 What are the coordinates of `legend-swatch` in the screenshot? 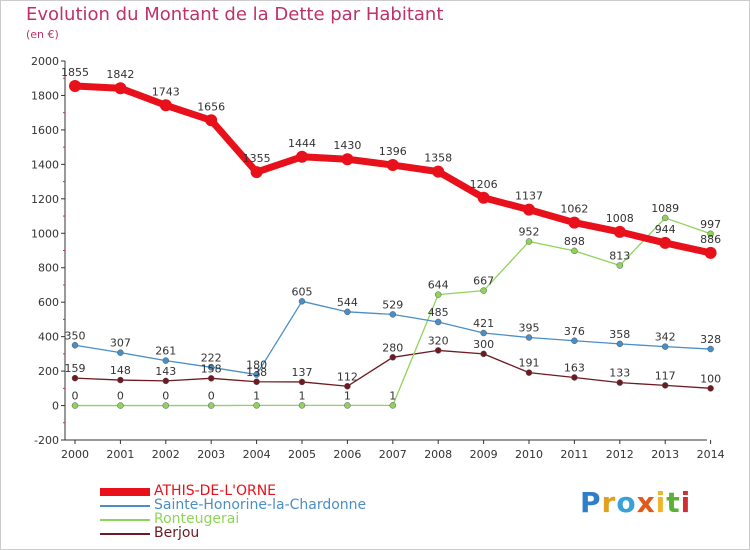 It's located at (125, 506).